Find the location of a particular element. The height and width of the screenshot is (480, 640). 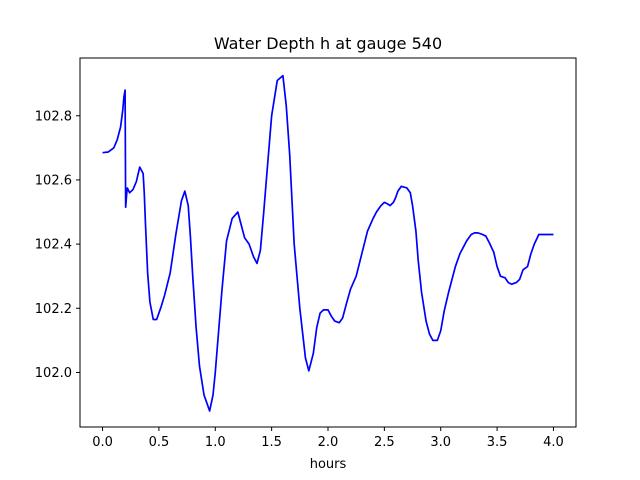

x-tick-label: 1.5 is located at coordinates (271, 442).